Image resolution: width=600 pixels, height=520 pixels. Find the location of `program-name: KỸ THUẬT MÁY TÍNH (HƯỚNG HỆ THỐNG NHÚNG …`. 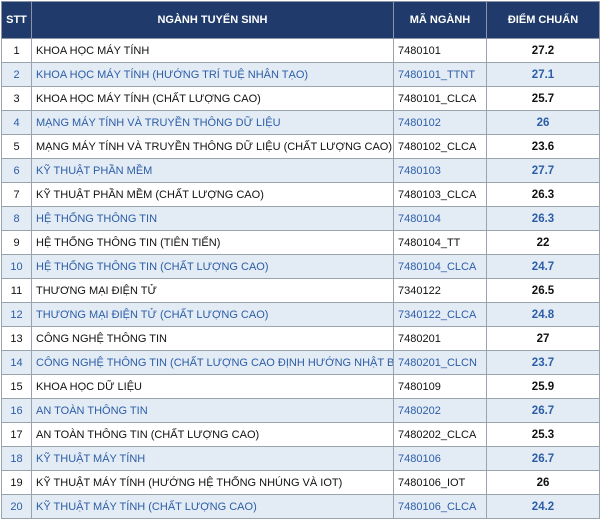

program-name: KỸ THUẬT MÁY TÍNH (HƯỚNG HỆ THỐNG NHÚNG … is located at coordinates (212, 482).